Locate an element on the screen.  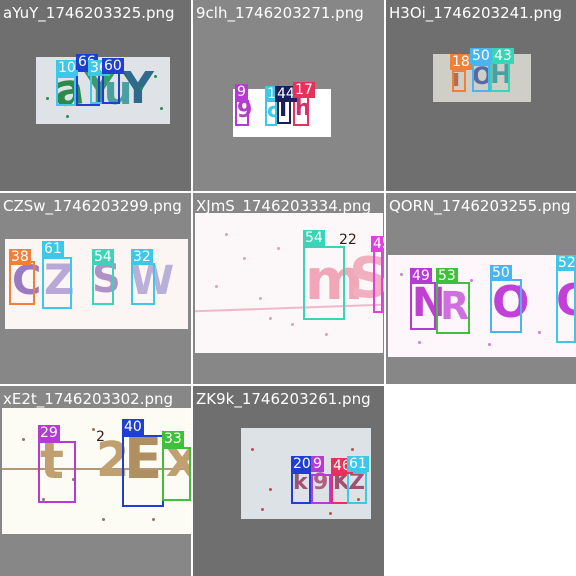
bbox-label: 2 is located at coordinates (100, 437).